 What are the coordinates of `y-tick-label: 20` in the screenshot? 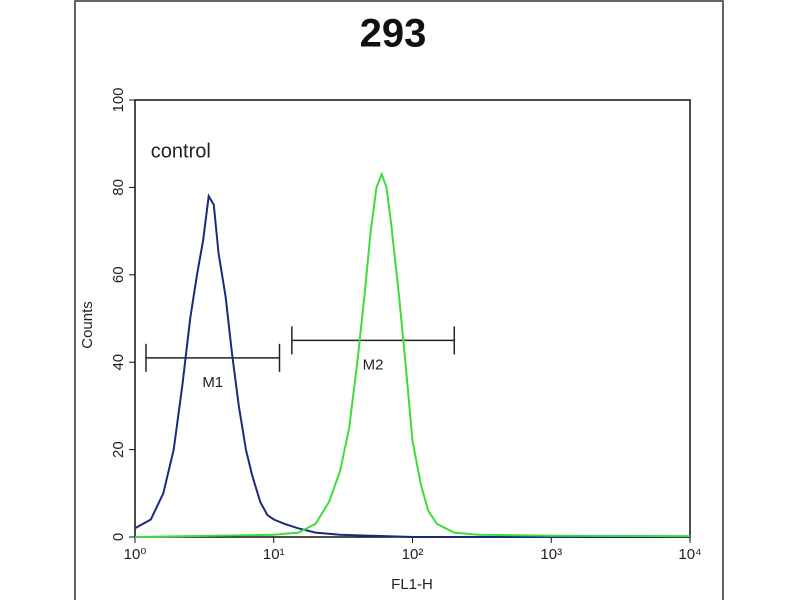 It's located at (118, 449).